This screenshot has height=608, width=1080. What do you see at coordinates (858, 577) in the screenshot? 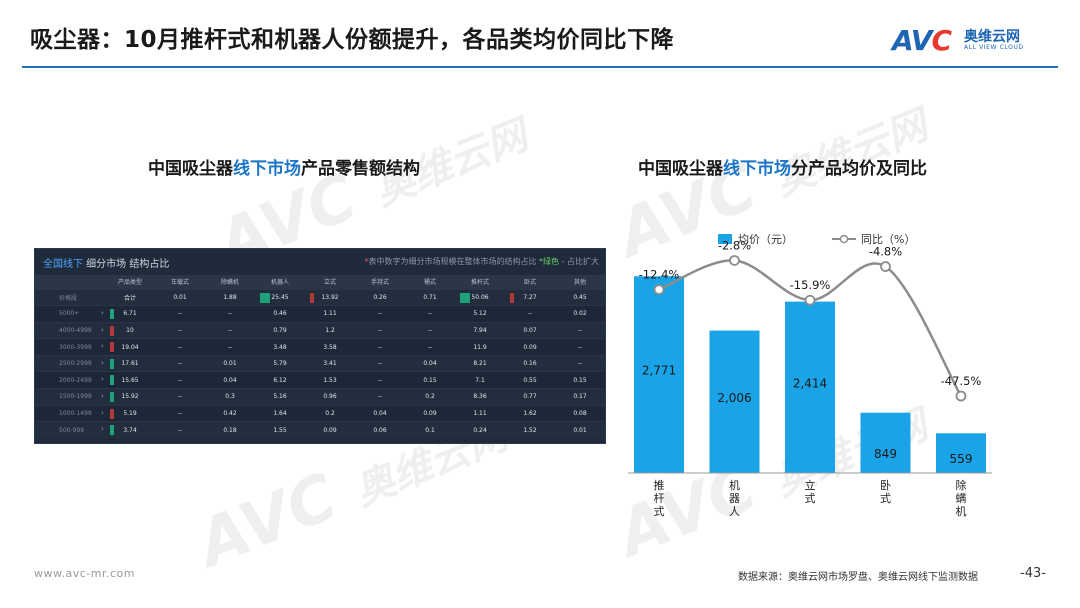
I see `data-source-note: 数据来源：奥维云网市场罗盘、奥维云网线下监测数据` at bounding box center [858, 577].